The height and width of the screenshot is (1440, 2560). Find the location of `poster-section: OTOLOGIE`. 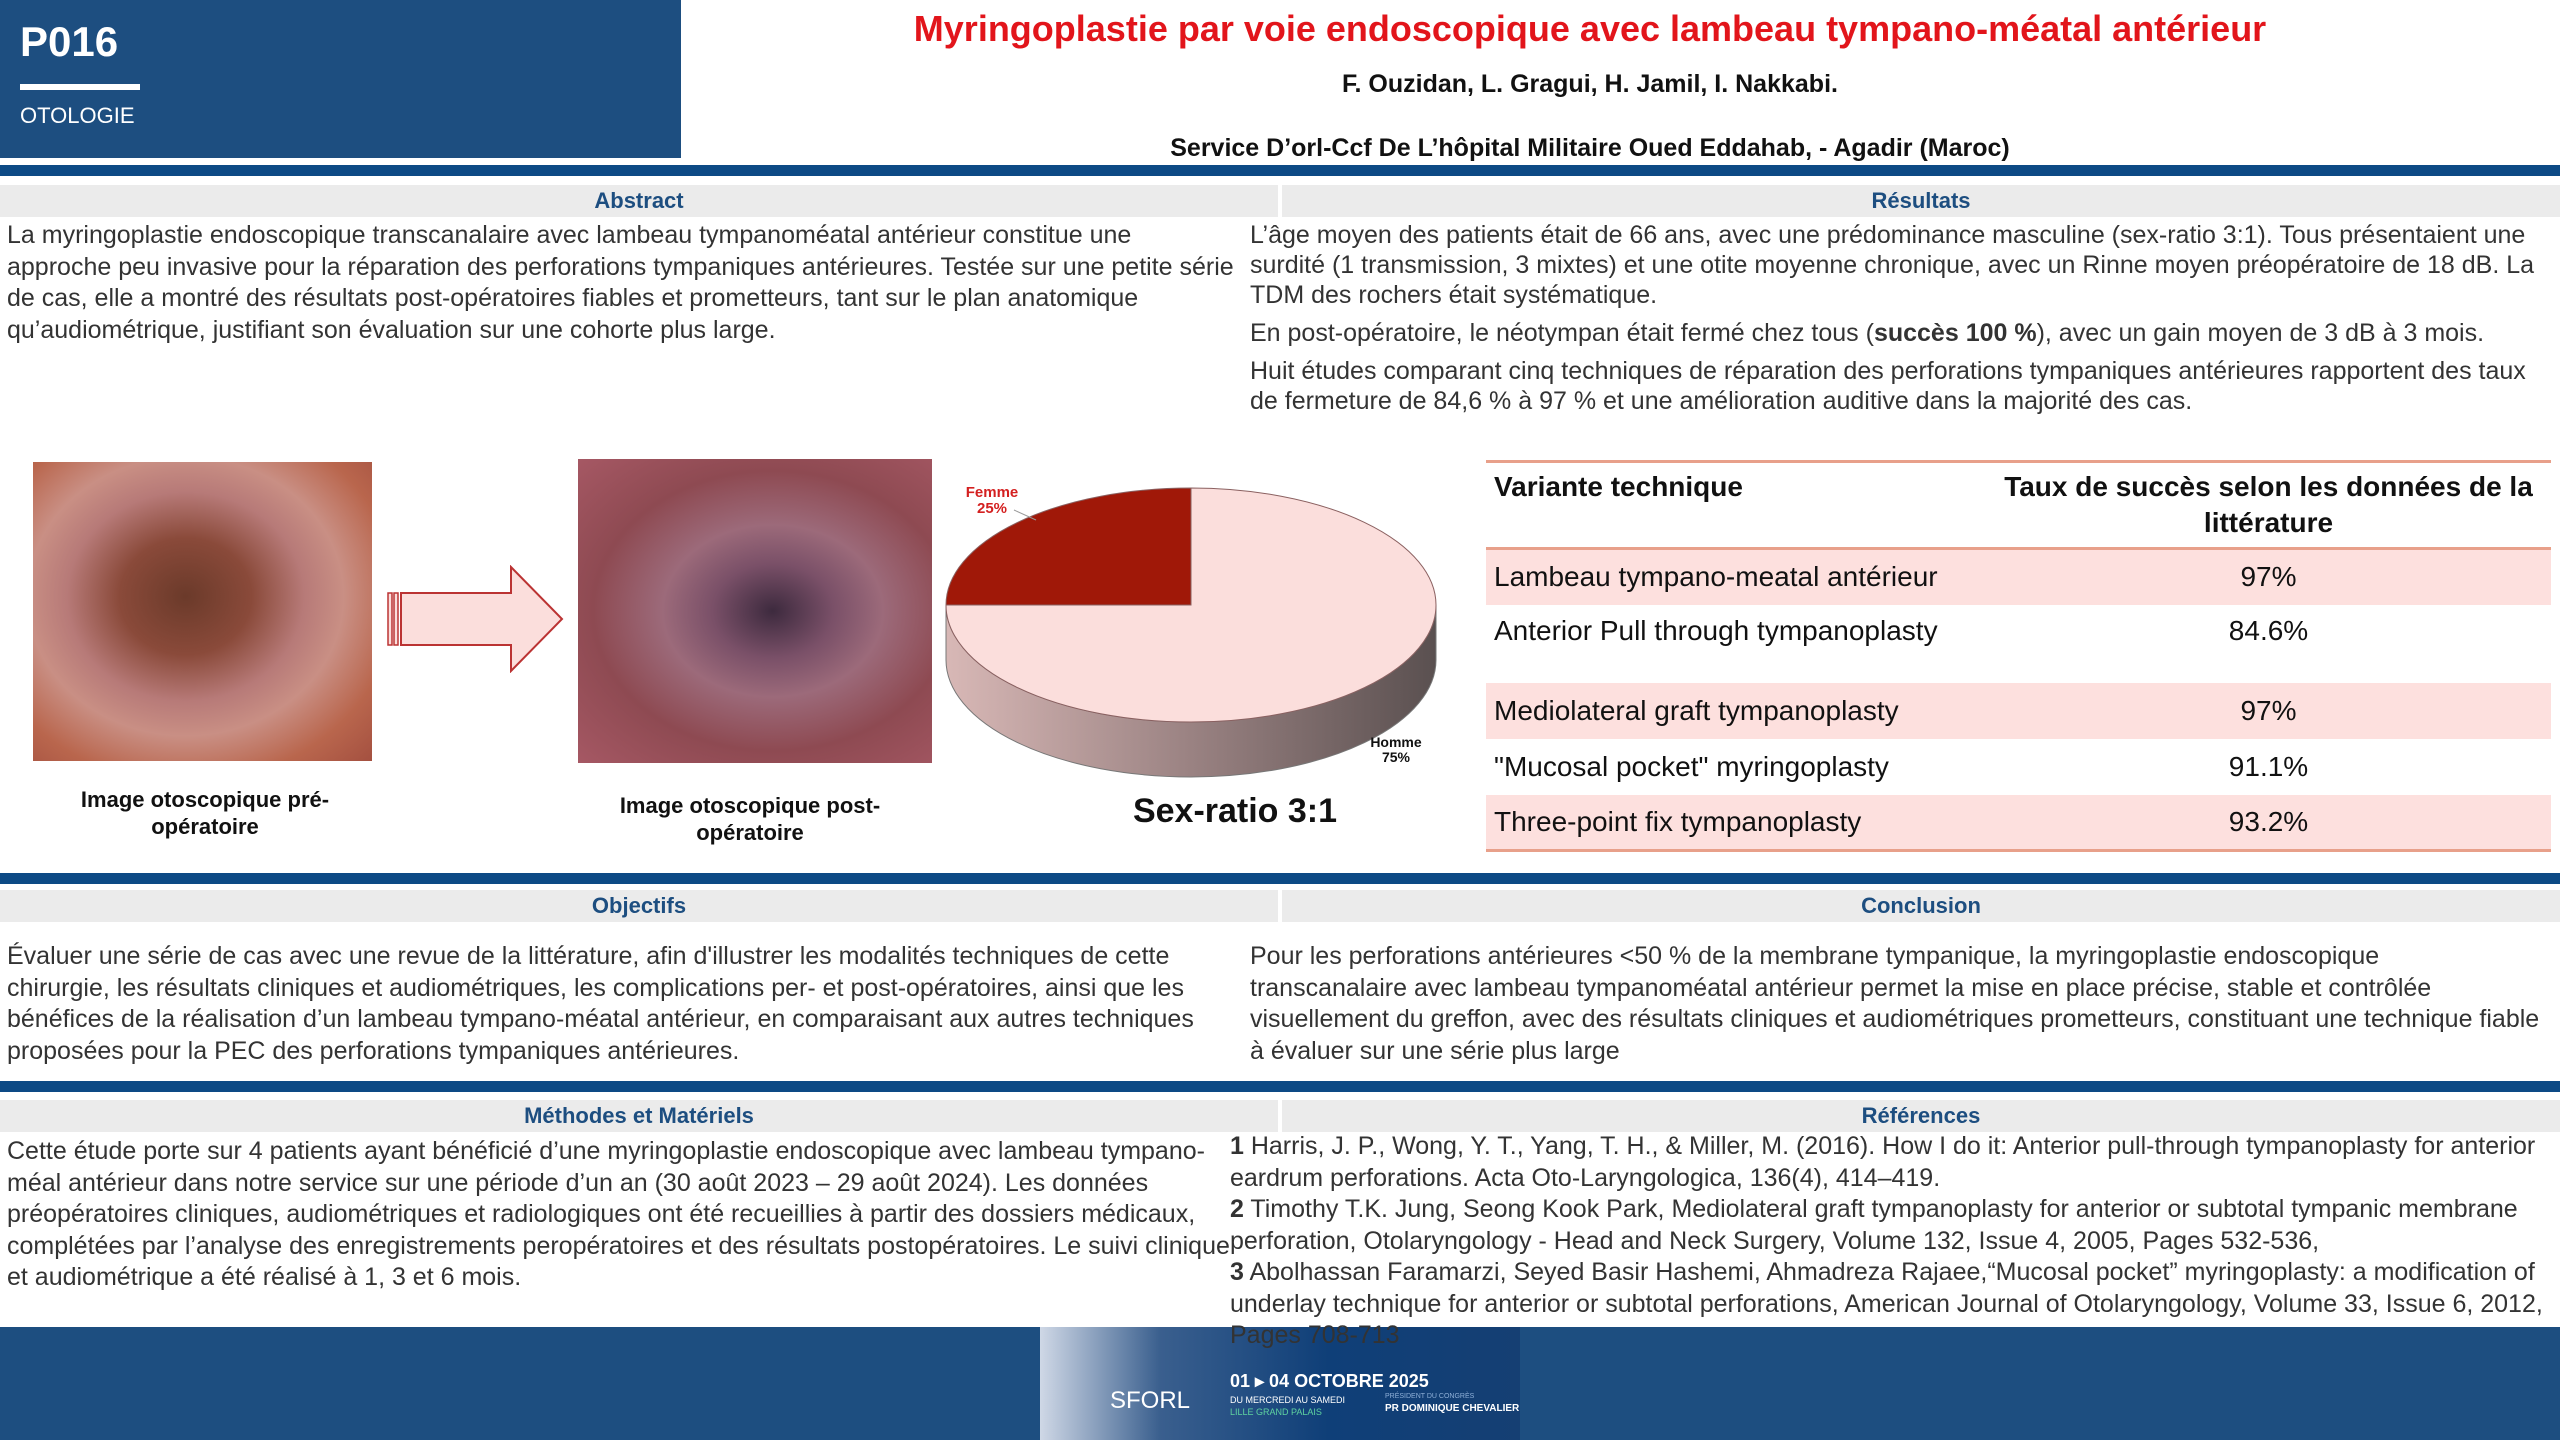

poster-section: OTOLOGIE is located at coordinates (77, 115).